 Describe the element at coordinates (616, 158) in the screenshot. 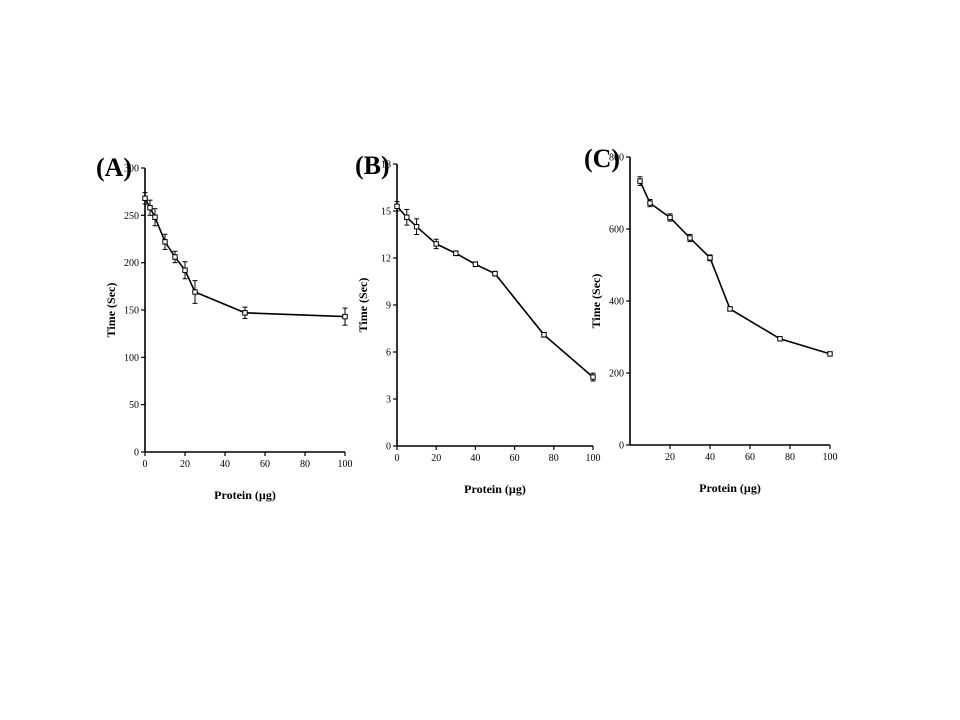

I see `y-tick-label: 800` at that location.